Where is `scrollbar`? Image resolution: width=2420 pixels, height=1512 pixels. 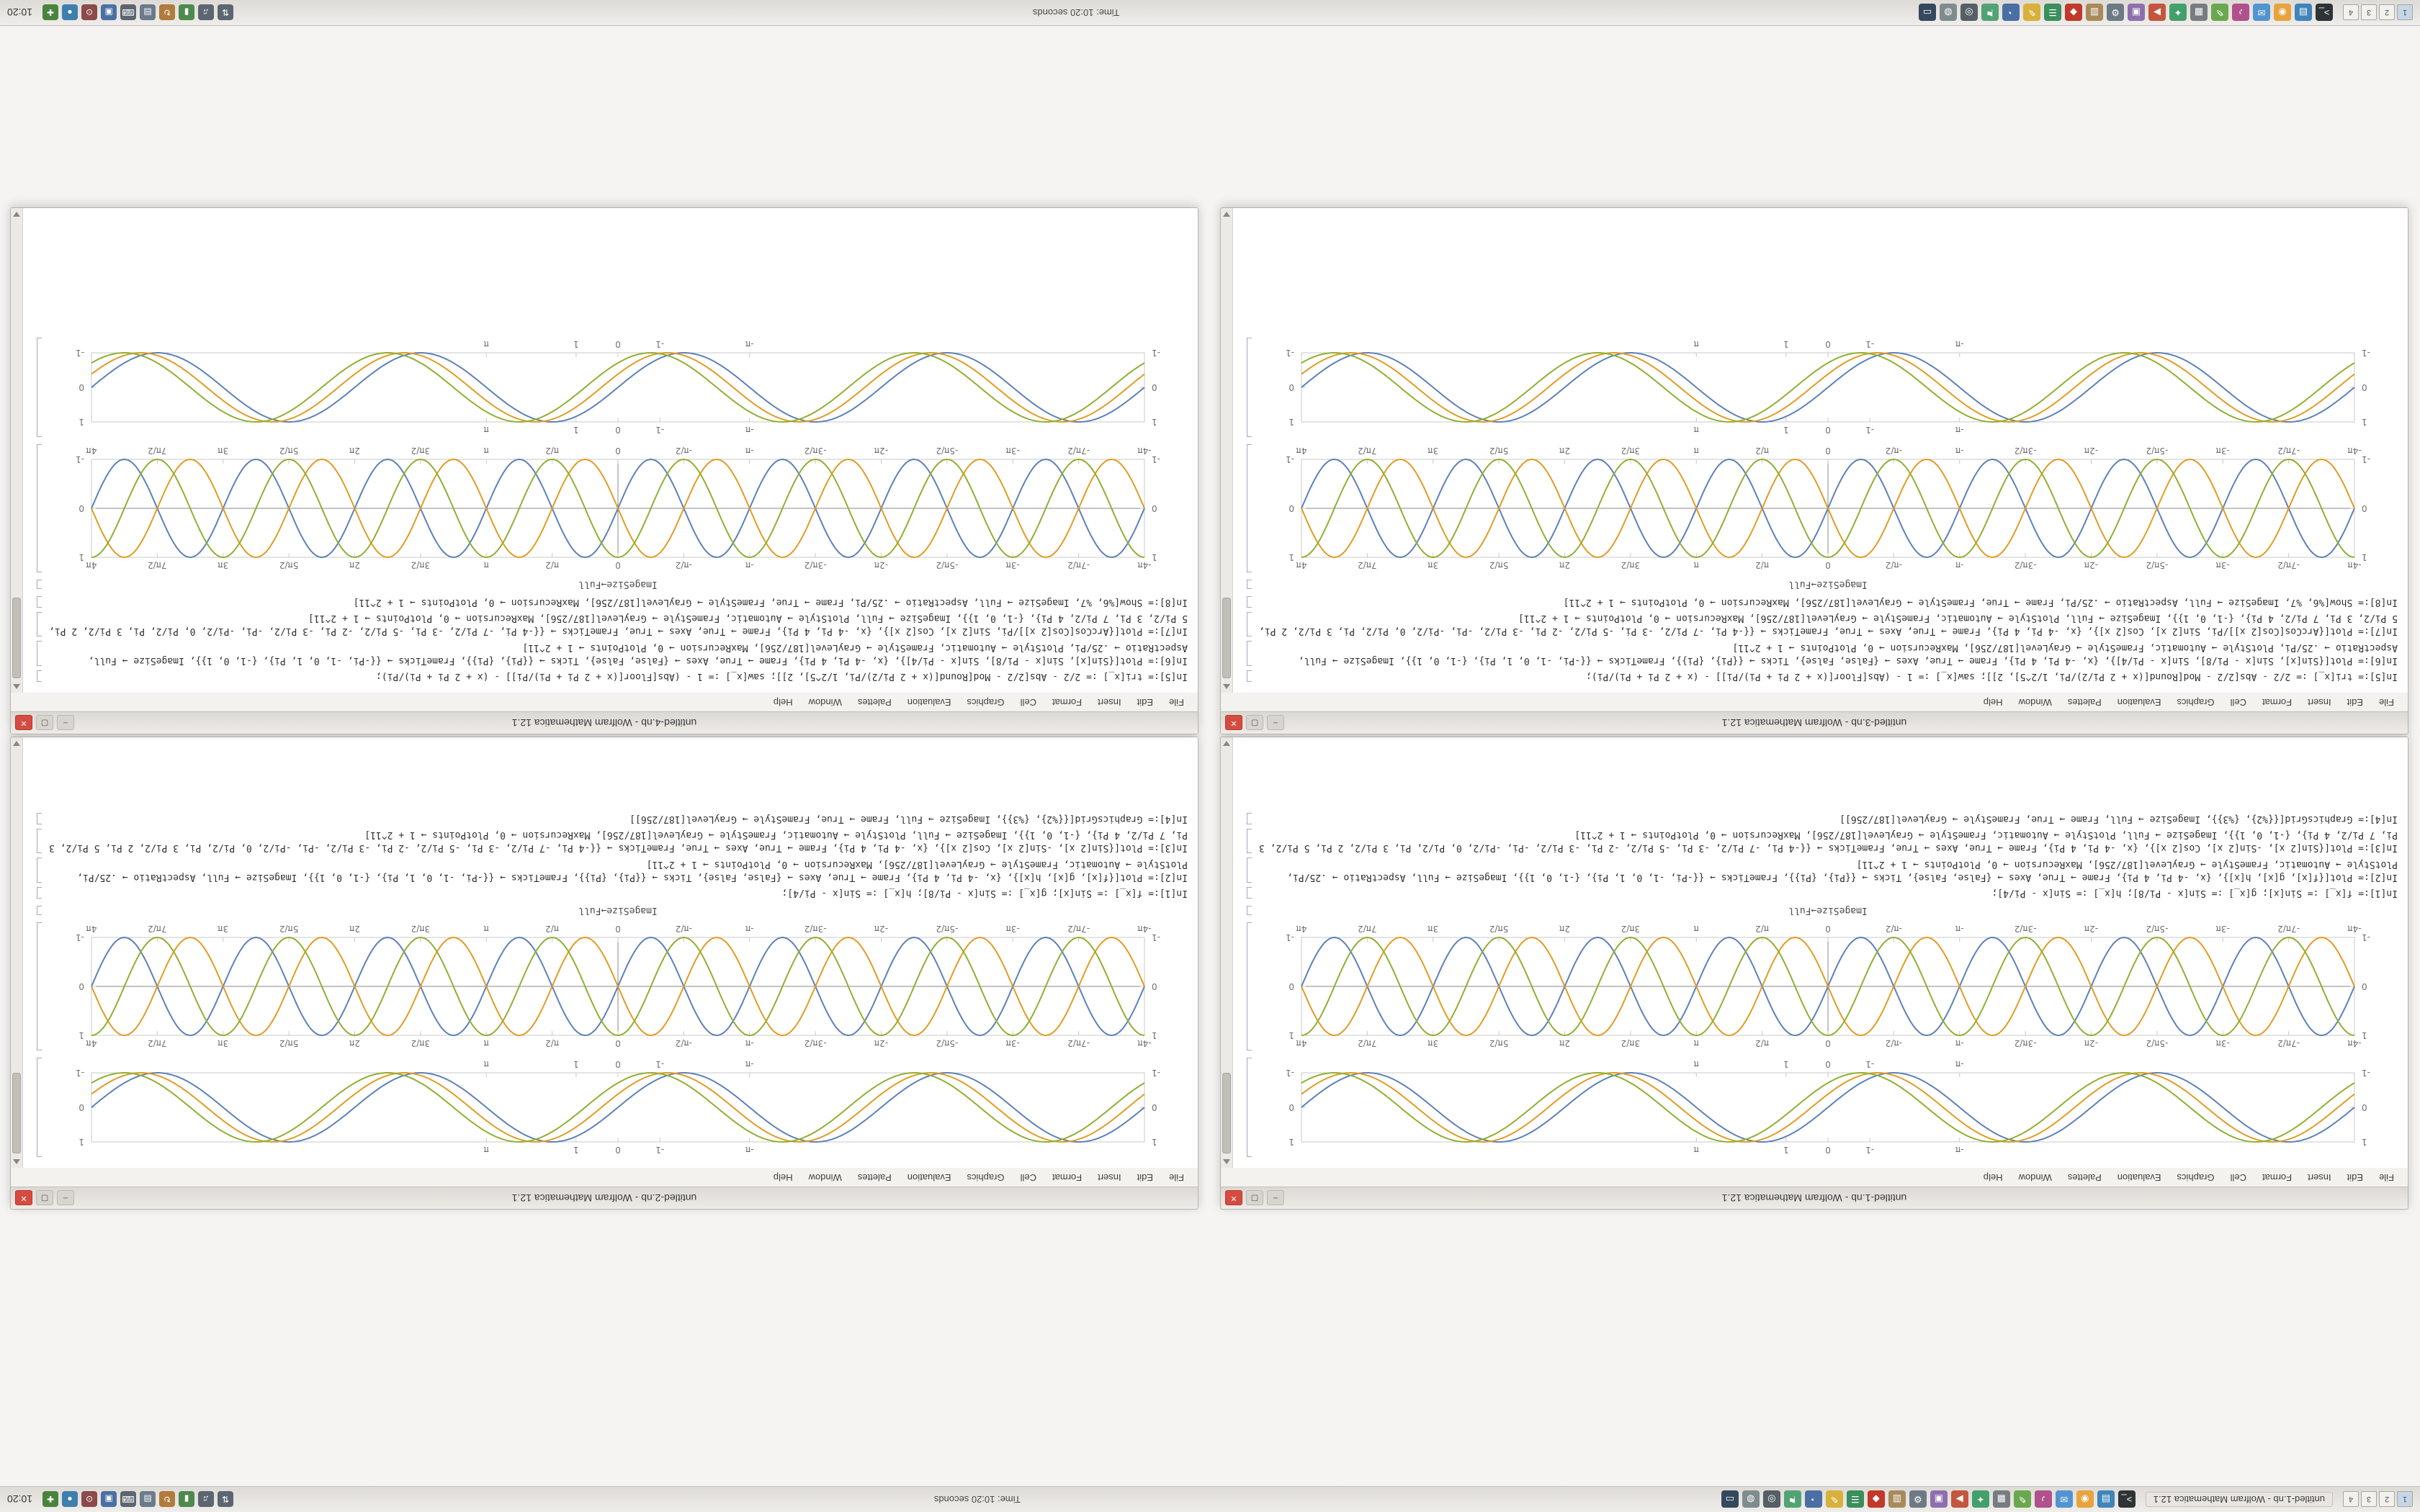 scrollbar is located at coordinates (1227, 952).